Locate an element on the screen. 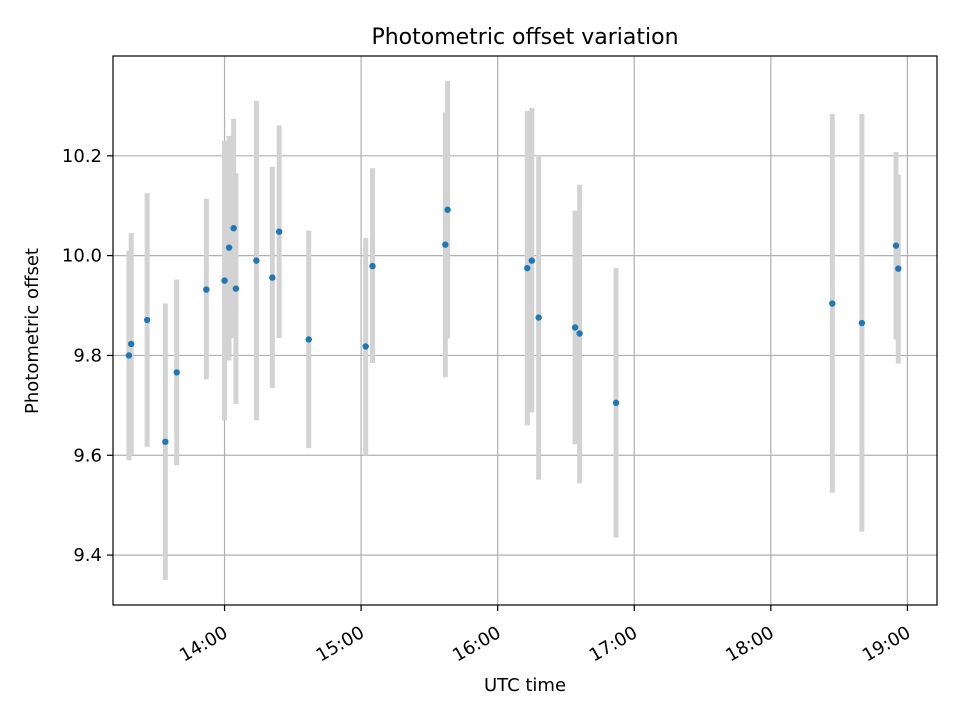  y-axis-ticks: 9.4 9.6 9.8 10.0 10.2 is located at coordinates (87, 356).